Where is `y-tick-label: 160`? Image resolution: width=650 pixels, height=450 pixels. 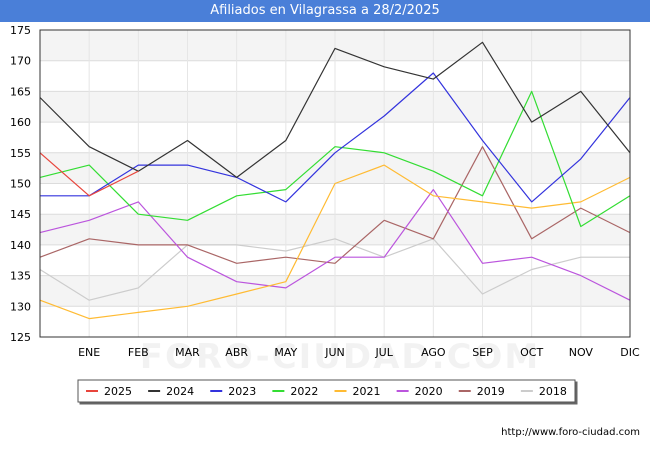
y-tick-label: 160 is located at coordinates (20, 122).